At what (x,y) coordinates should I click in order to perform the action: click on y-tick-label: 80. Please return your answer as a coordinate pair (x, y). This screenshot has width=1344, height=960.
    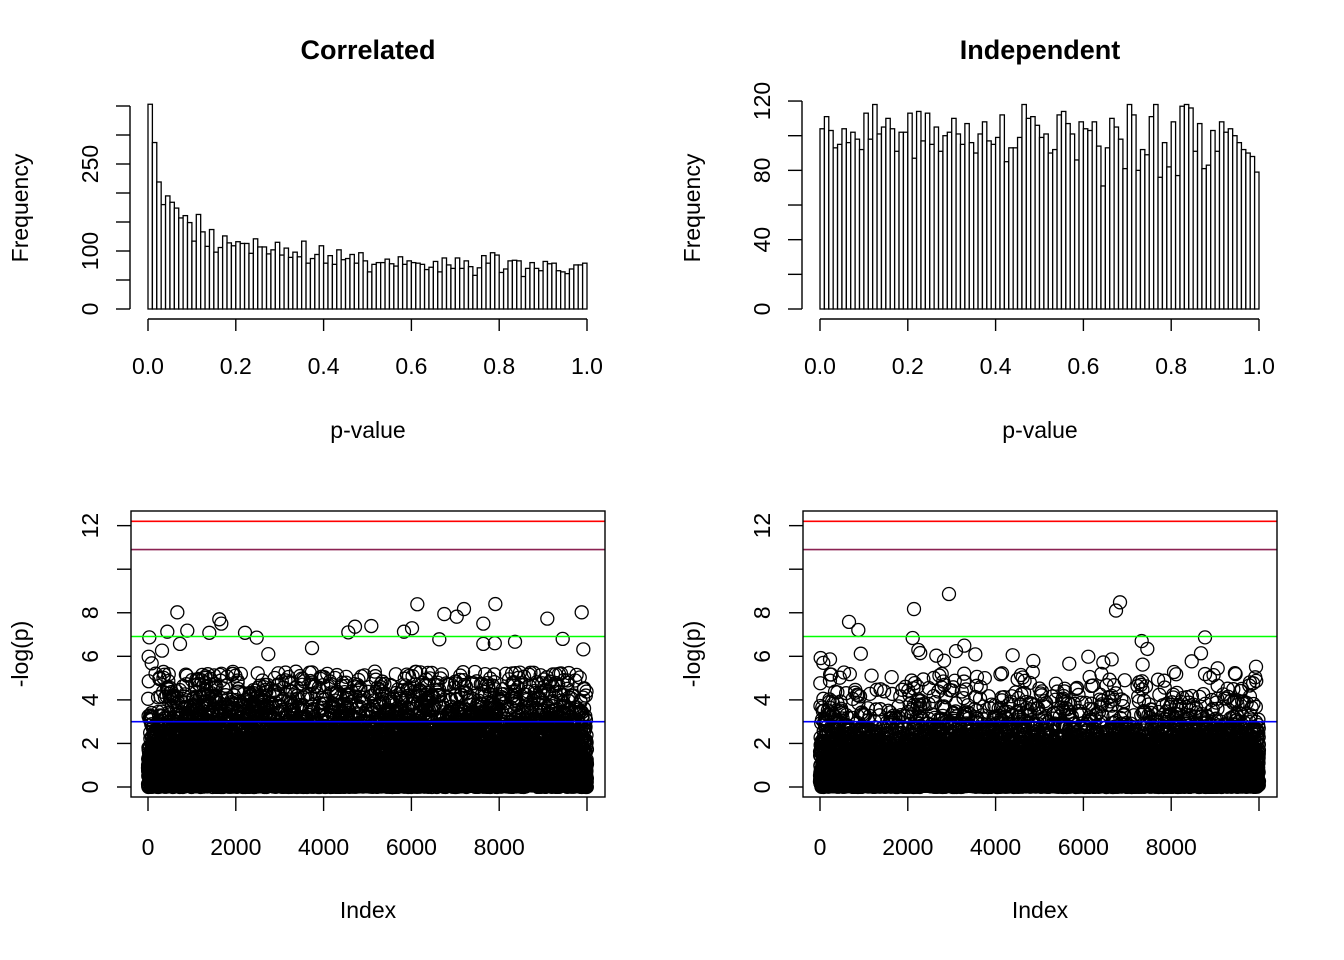
    Looking at the image, I should click on (762, 171).